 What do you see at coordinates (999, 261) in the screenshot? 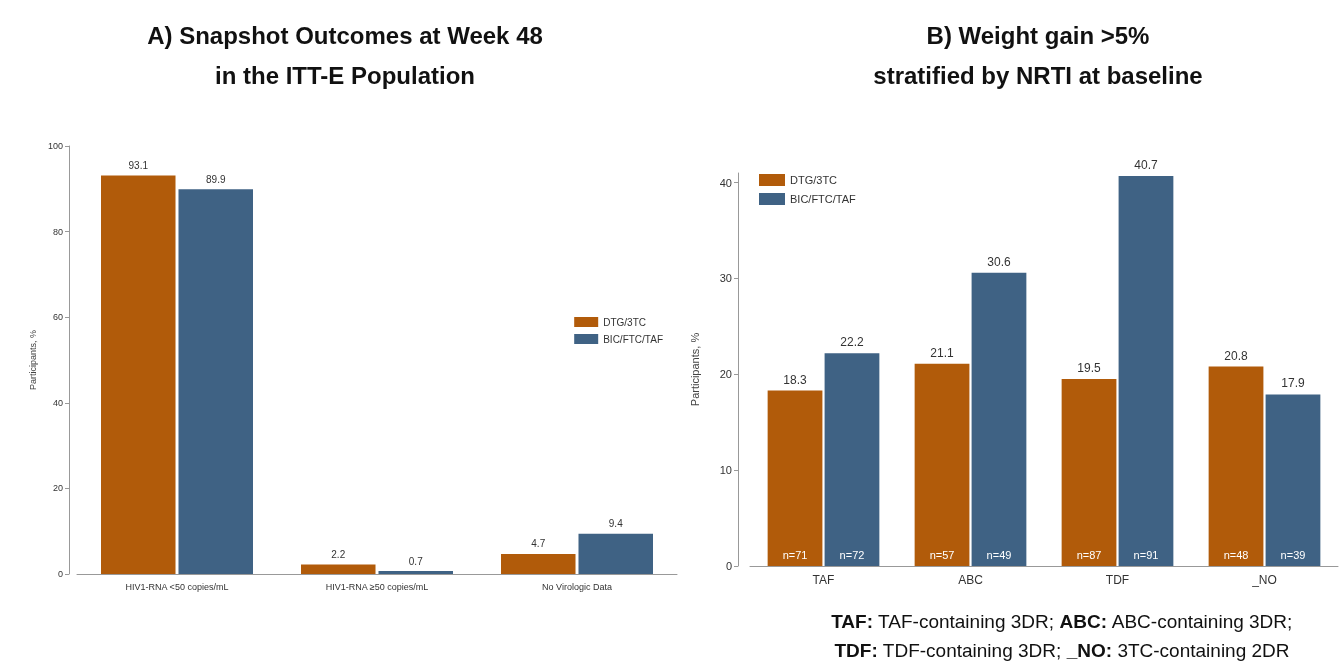
I see `data-label: 30.6` at bounding box center [999, 261].